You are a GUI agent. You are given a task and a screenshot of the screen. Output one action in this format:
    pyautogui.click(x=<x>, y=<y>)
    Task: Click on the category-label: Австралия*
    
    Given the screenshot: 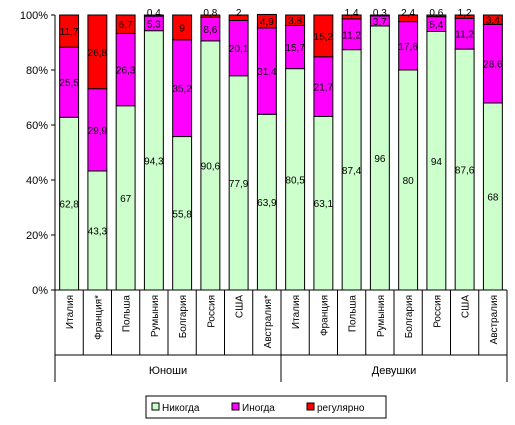 What is the action you would take?
    pyautogui.click(x=268, y=321)
    